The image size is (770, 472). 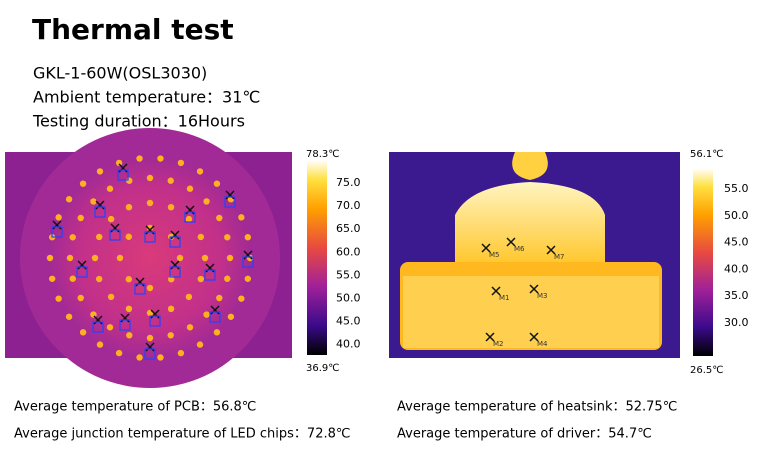 What do you see at coordinates (498, 344) in the screenshot?
I see `marker-label: M2` at bounding box center [498, 344].